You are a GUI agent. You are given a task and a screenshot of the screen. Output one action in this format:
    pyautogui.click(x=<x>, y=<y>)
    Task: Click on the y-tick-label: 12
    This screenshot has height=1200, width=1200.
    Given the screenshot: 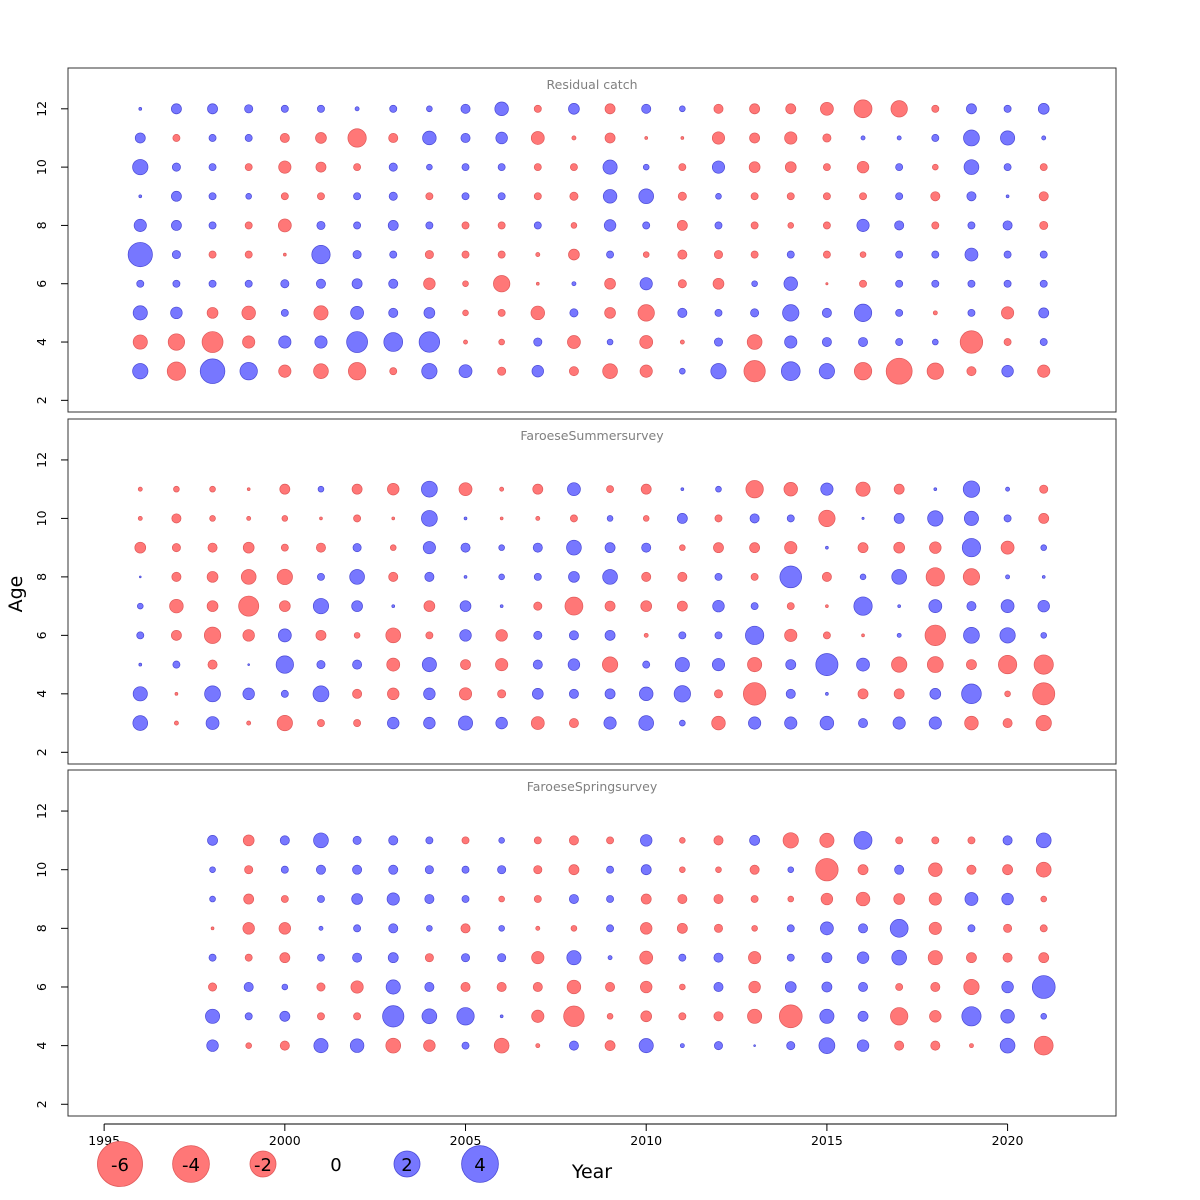 What is the action you would take?
    pyautogui.click(x=41, y=811)
    